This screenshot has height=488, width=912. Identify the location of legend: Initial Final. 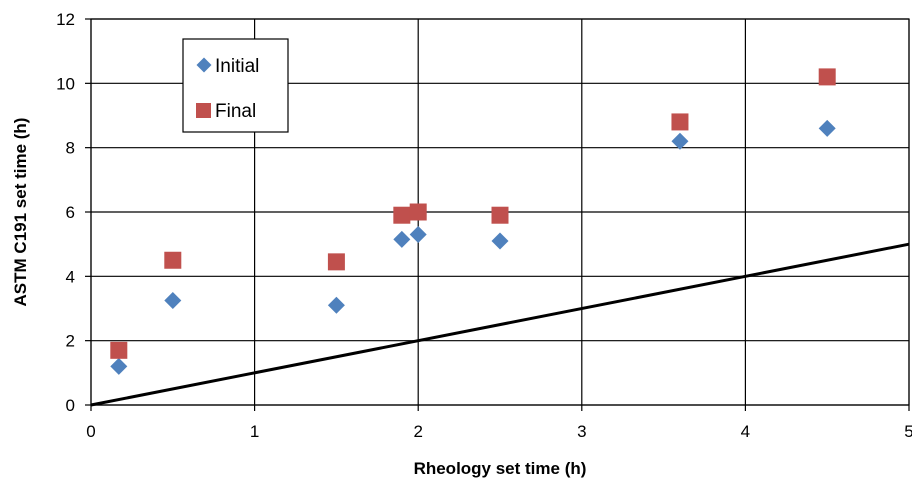
(235, 85).